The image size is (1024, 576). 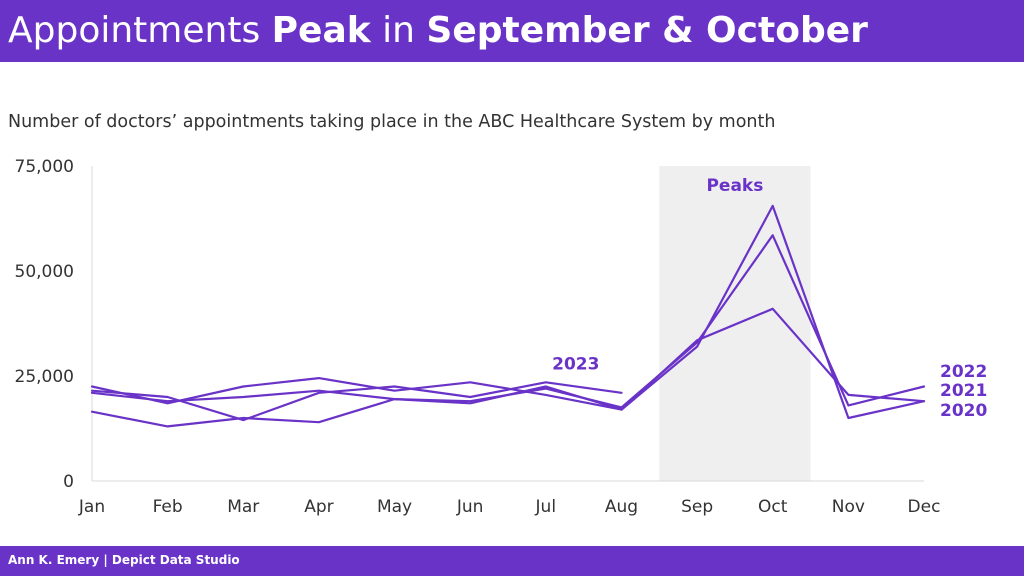 I want to click on x-tick-label: Nov, so click(x=848, y=507).